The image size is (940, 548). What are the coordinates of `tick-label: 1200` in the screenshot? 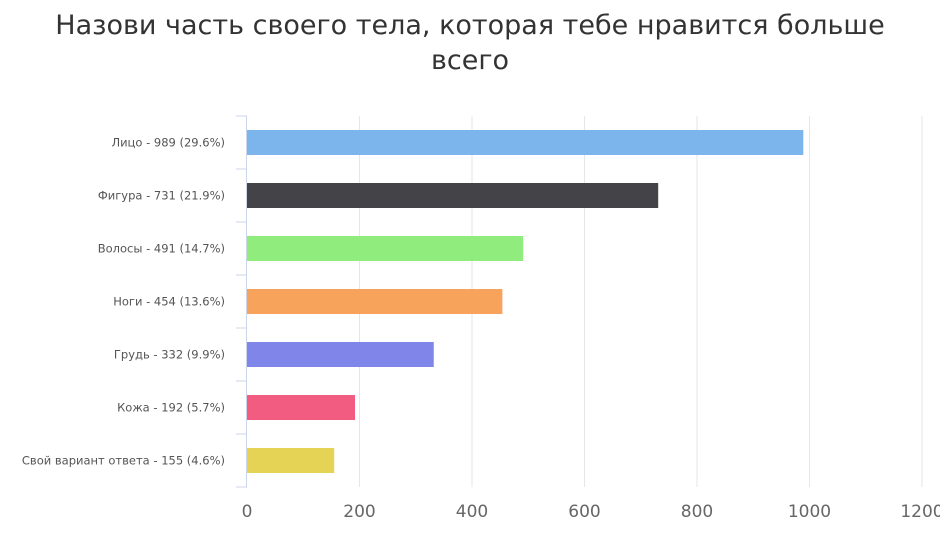 It's located at (920, 512).